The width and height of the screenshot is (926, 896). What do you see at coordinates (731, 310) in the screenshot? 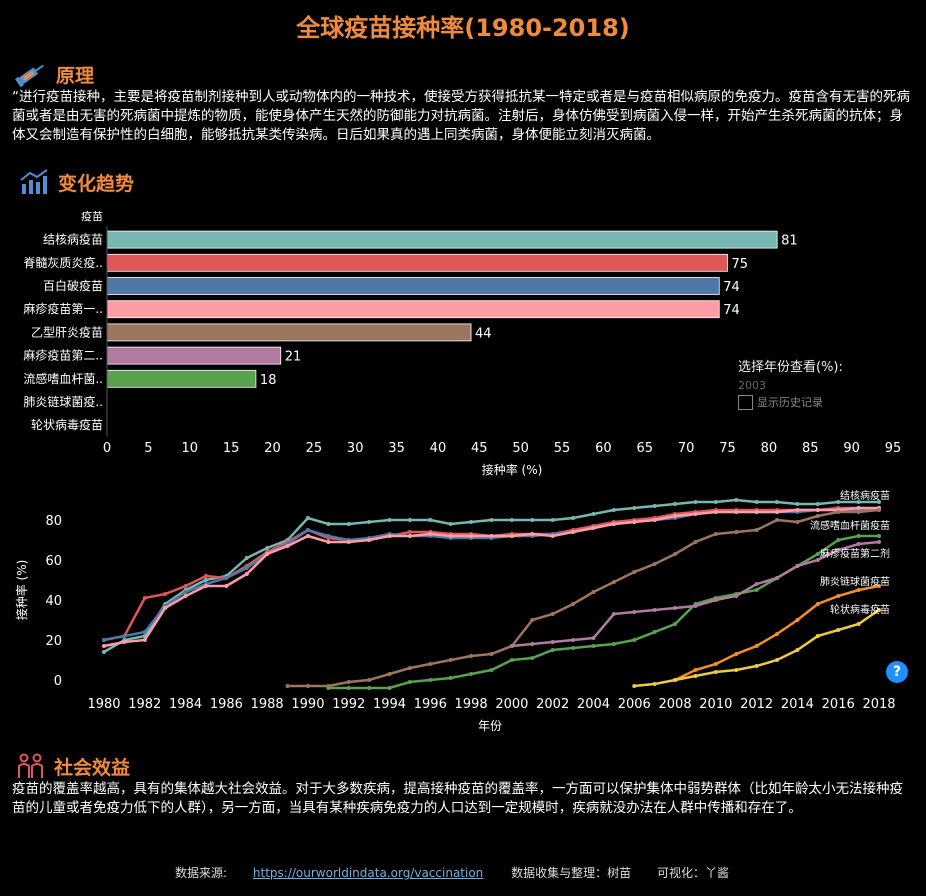
I see `bar-value-label: 74` at bounding box center [731, 310].